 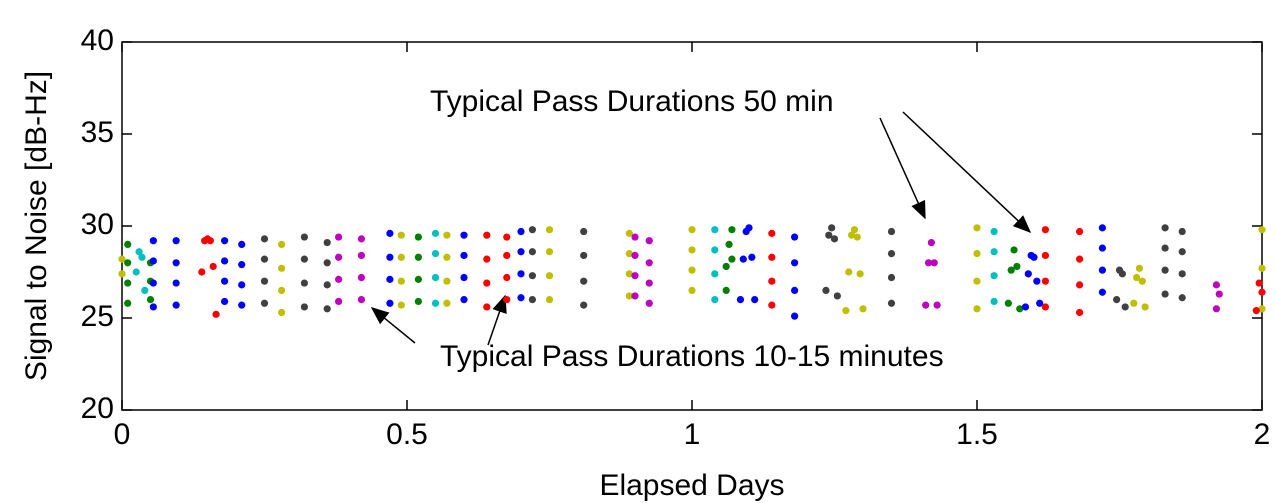 What do you see at coordinates (97, 132) in the screenshot?
I see `y-tick-label: 35` at bounding box center [97, 132].